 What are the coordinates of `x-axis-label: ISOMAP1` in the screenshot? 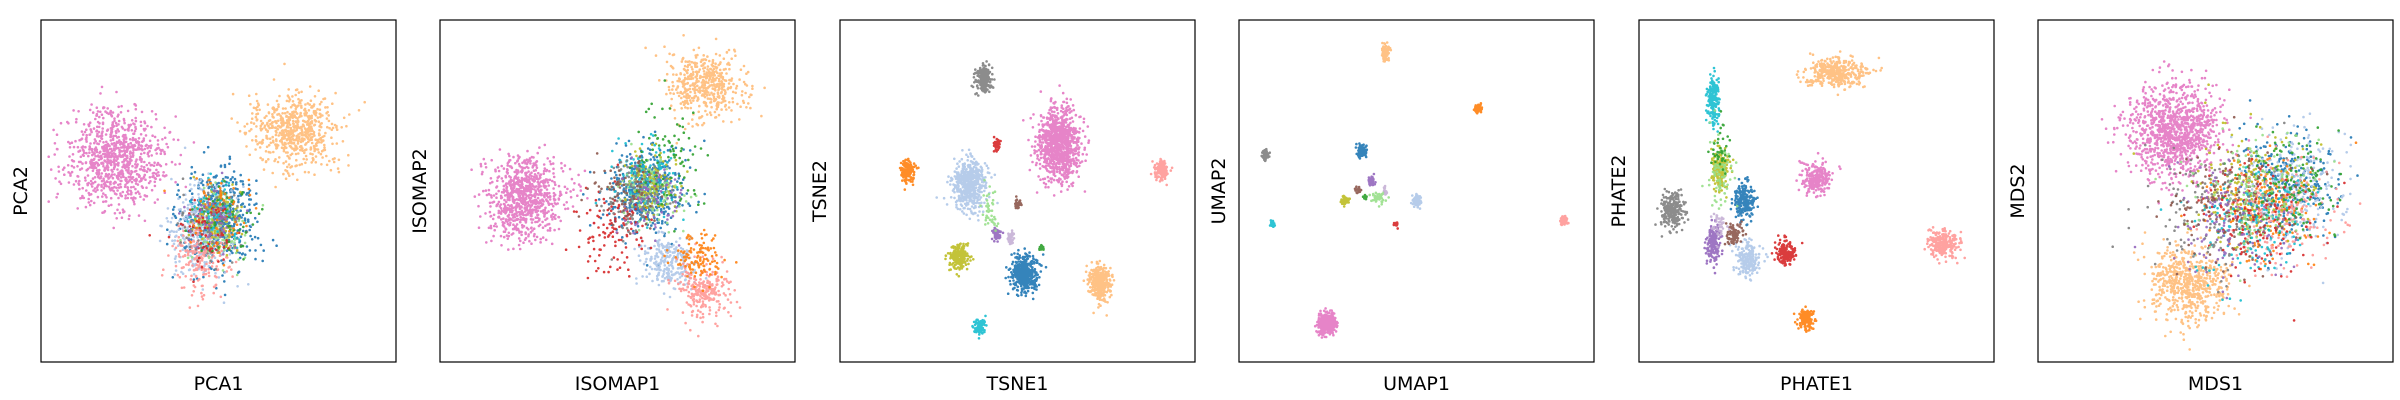 It's located at (618, 384).